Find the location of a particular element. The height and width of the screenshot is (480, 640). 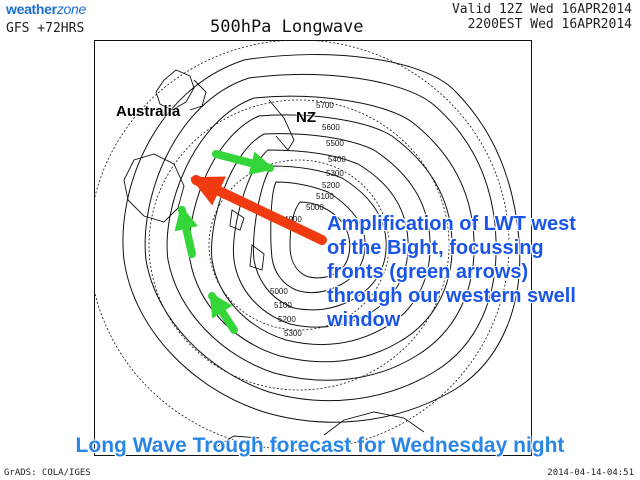

annotation-line: Amplification of LWT west is located at coordinates (451, 224).